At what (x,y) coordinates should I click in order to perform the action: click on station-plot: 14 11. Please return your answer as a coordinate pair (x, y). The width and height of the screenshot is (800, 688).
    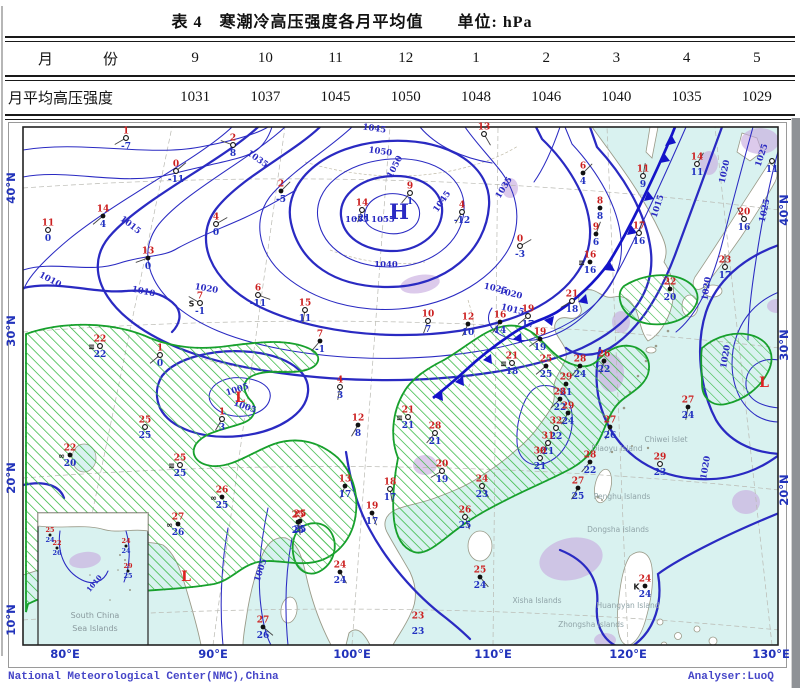
    Looking at the image, I should click on (697, 165).